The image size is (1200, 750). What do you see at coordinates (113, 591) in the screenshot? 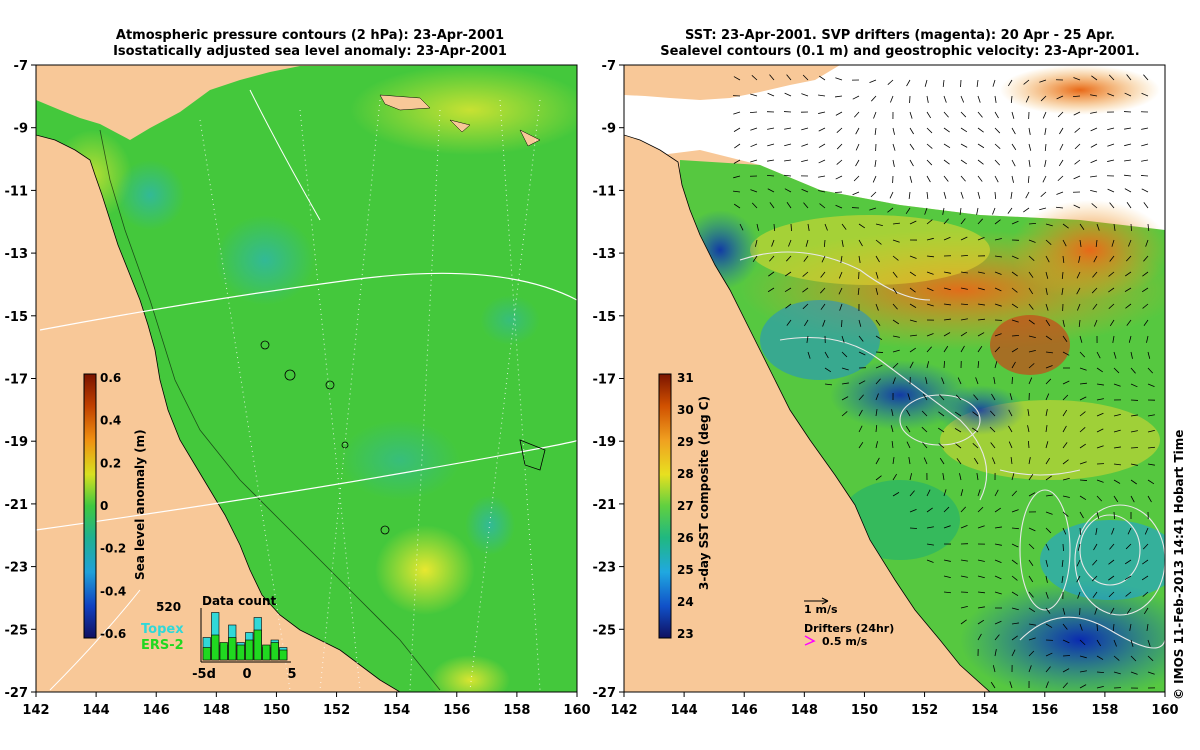
I see `colorbar-tick-label: -0.4` at bounding box center [113, 591].